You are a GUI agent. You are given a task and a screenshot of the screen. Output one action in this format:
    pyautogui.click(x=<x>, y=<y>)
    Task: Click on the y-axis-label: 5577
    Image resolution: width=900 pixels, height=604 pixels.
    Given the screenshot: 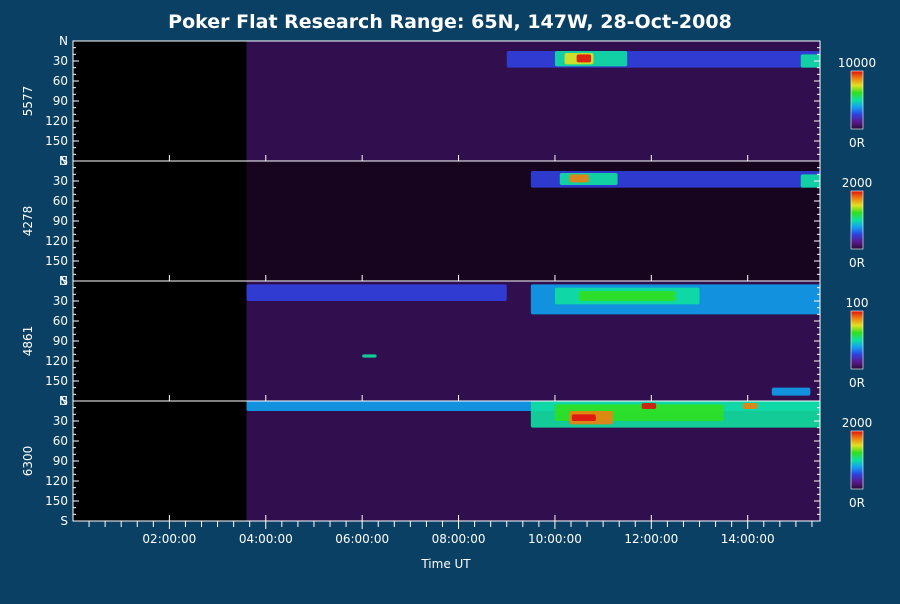 What is the action you would take?
    pyautogui.click(x=28, y=101)
    